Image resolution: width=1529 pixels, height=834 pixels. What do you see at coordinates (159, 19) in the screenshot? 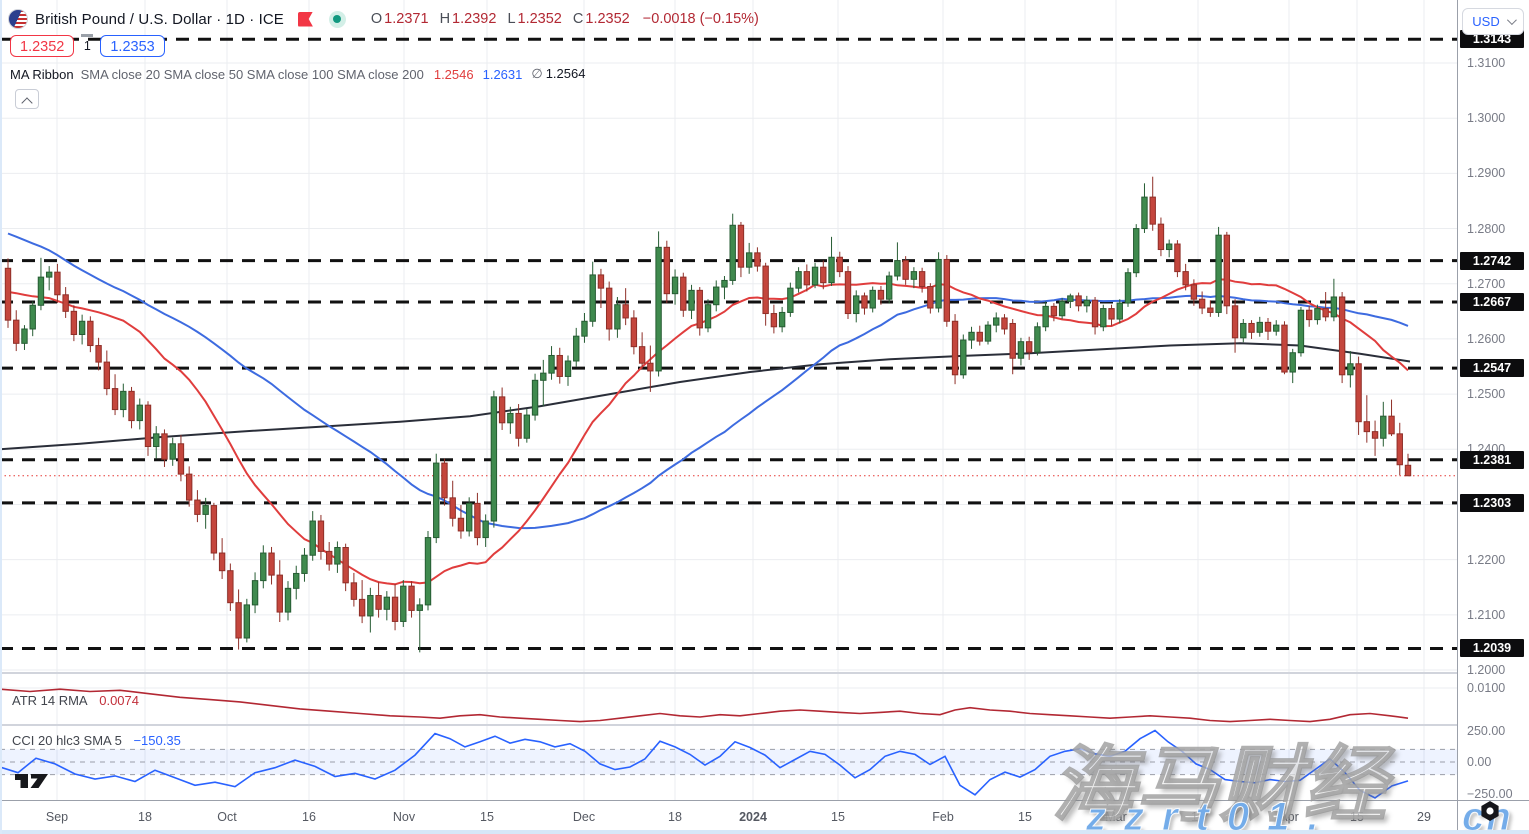
I see `symbol-title: British Pound / U.S. Dollar · 1D · ICE` at bounding box center [159, 19].